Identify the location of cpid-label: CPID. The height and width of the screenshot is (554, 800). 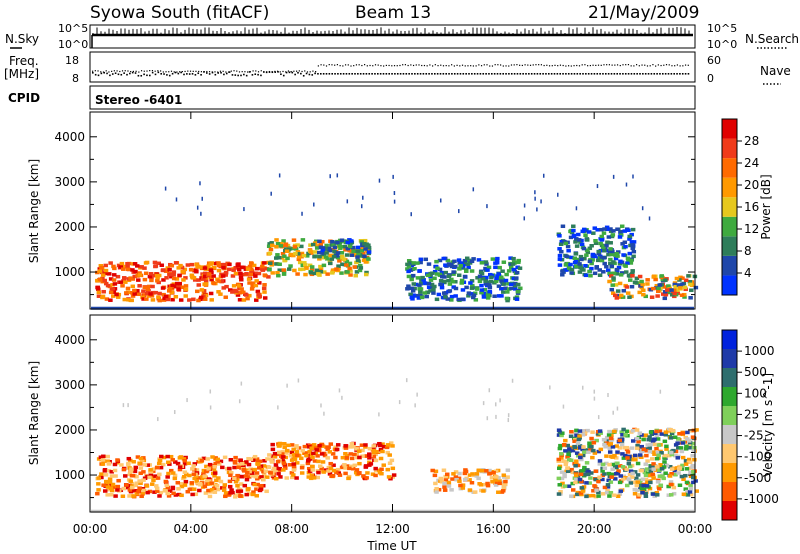
(24, 98).